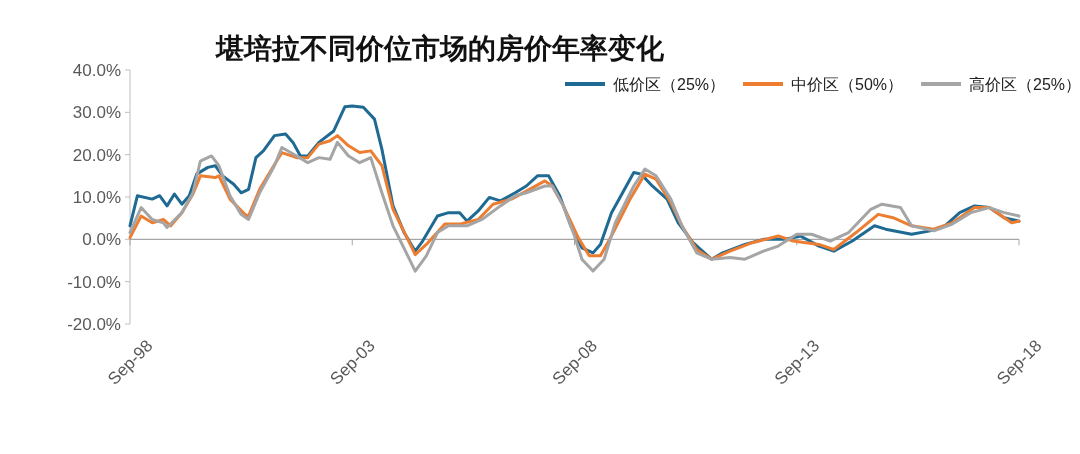 The image size is (1080, 454). What do you see at coordinates (94, 282) in the screenshot?
I see `y-tick-label: -10.0%` at bounding box center [94, 282].